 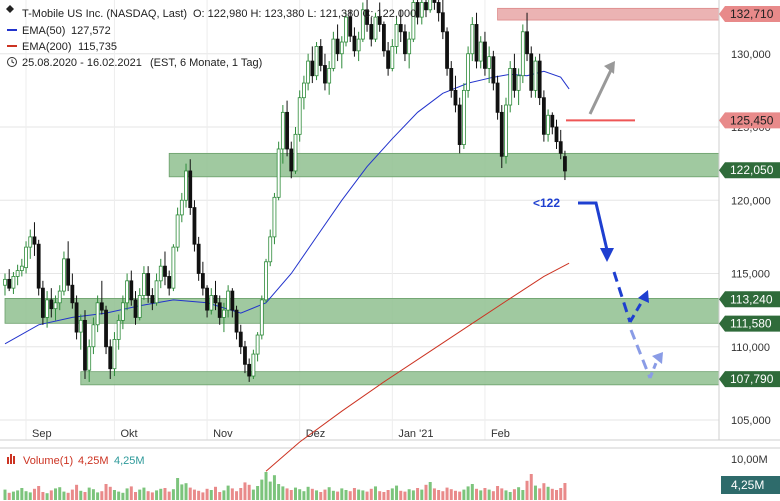 I want to click on clock-icon, so click(x=12, y=62).